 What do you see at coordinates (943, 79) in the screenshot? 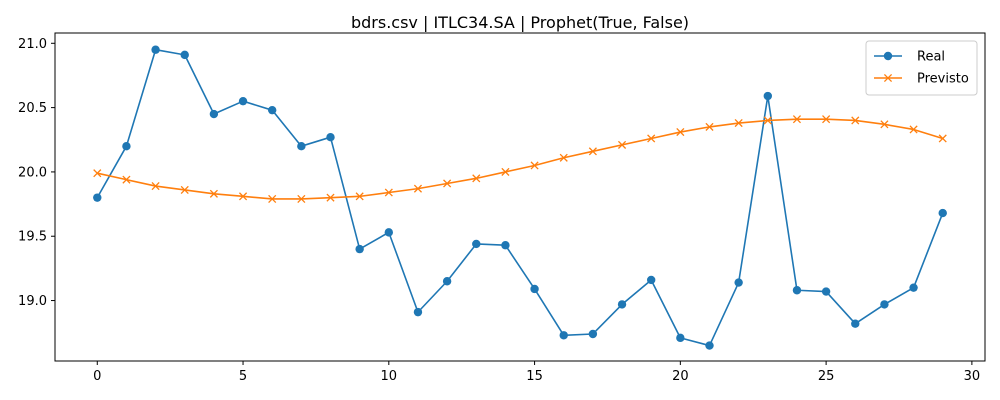
I see `legend-label: Previsto` at bounding box center [943, 79].